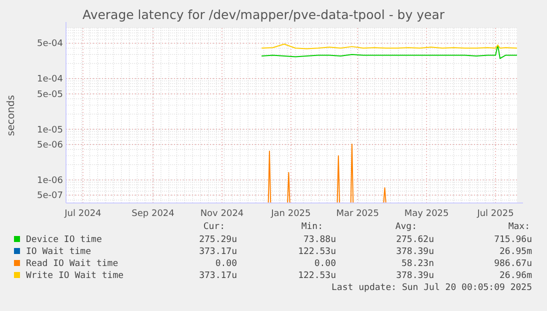 This screenshot has width=547, height=311. I want to click on text: 986.67u, so click(513, 264).